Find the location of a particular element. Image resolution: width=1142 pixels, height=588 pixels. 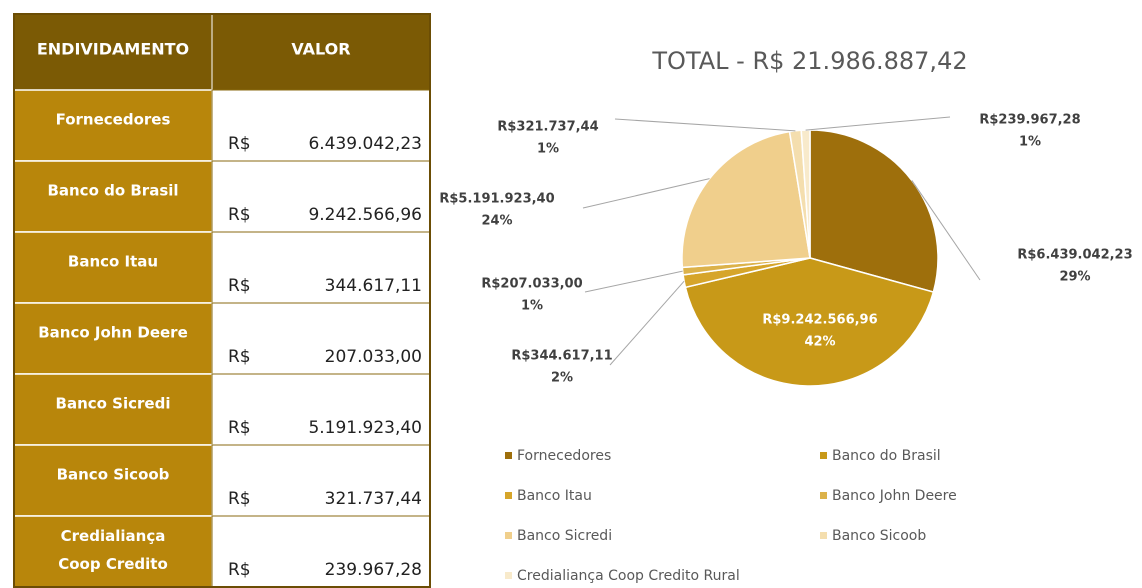

row-name: Credialiança Coop Credito is located at coordinates (113, 550).